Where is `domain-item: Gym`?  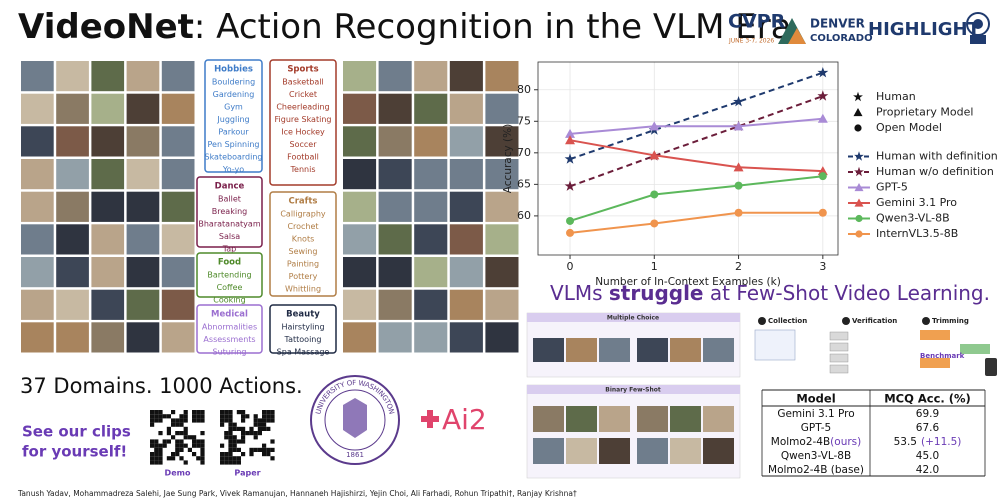
domain-item: Gym is located at coordinates (233, 107).